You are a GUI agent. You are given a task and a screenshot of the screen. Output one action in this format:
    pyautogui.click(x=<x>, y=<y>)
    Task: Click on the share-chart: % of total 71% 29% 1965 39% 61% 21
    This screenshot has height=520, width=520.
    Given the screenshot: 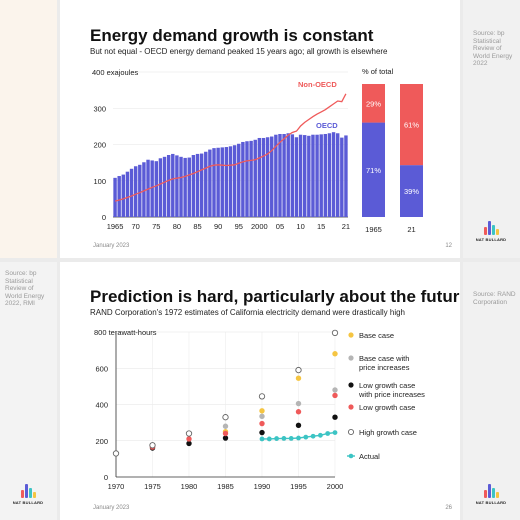 What is the action you would take?
    pyautogui.click(x=392, y=150)
    